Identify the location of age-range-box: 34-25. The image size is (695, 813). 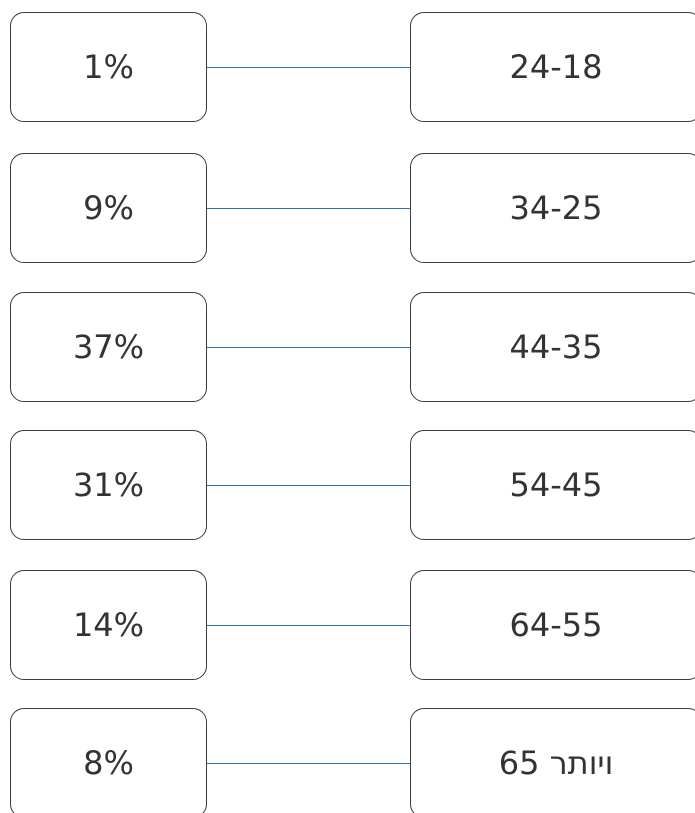
(552, 208).